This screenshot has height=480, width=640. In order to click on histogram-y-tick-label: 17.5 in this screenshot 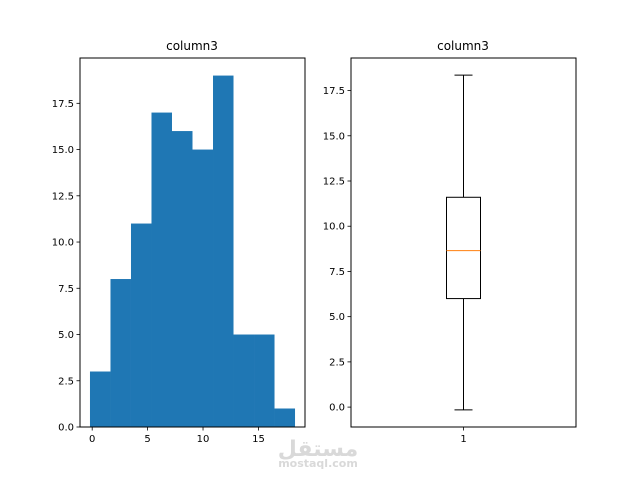, I will do `click(63, 104)`.